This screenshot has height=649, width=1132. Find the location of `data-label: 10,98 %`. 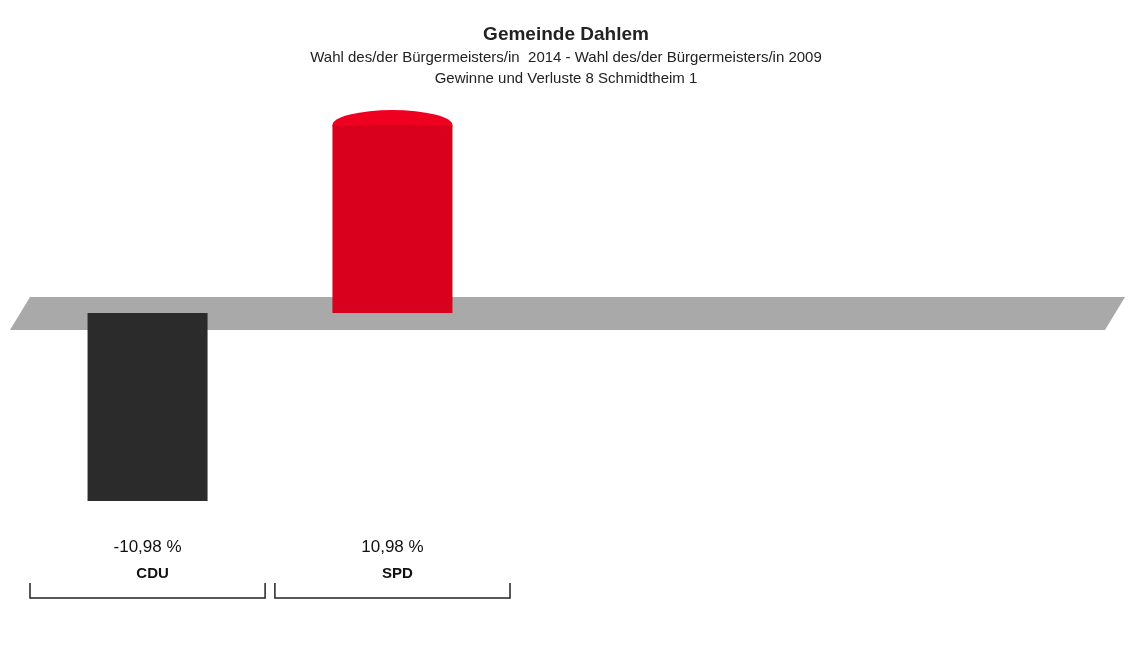

data-label: 10,98 % is located at coordinates (392, 546).